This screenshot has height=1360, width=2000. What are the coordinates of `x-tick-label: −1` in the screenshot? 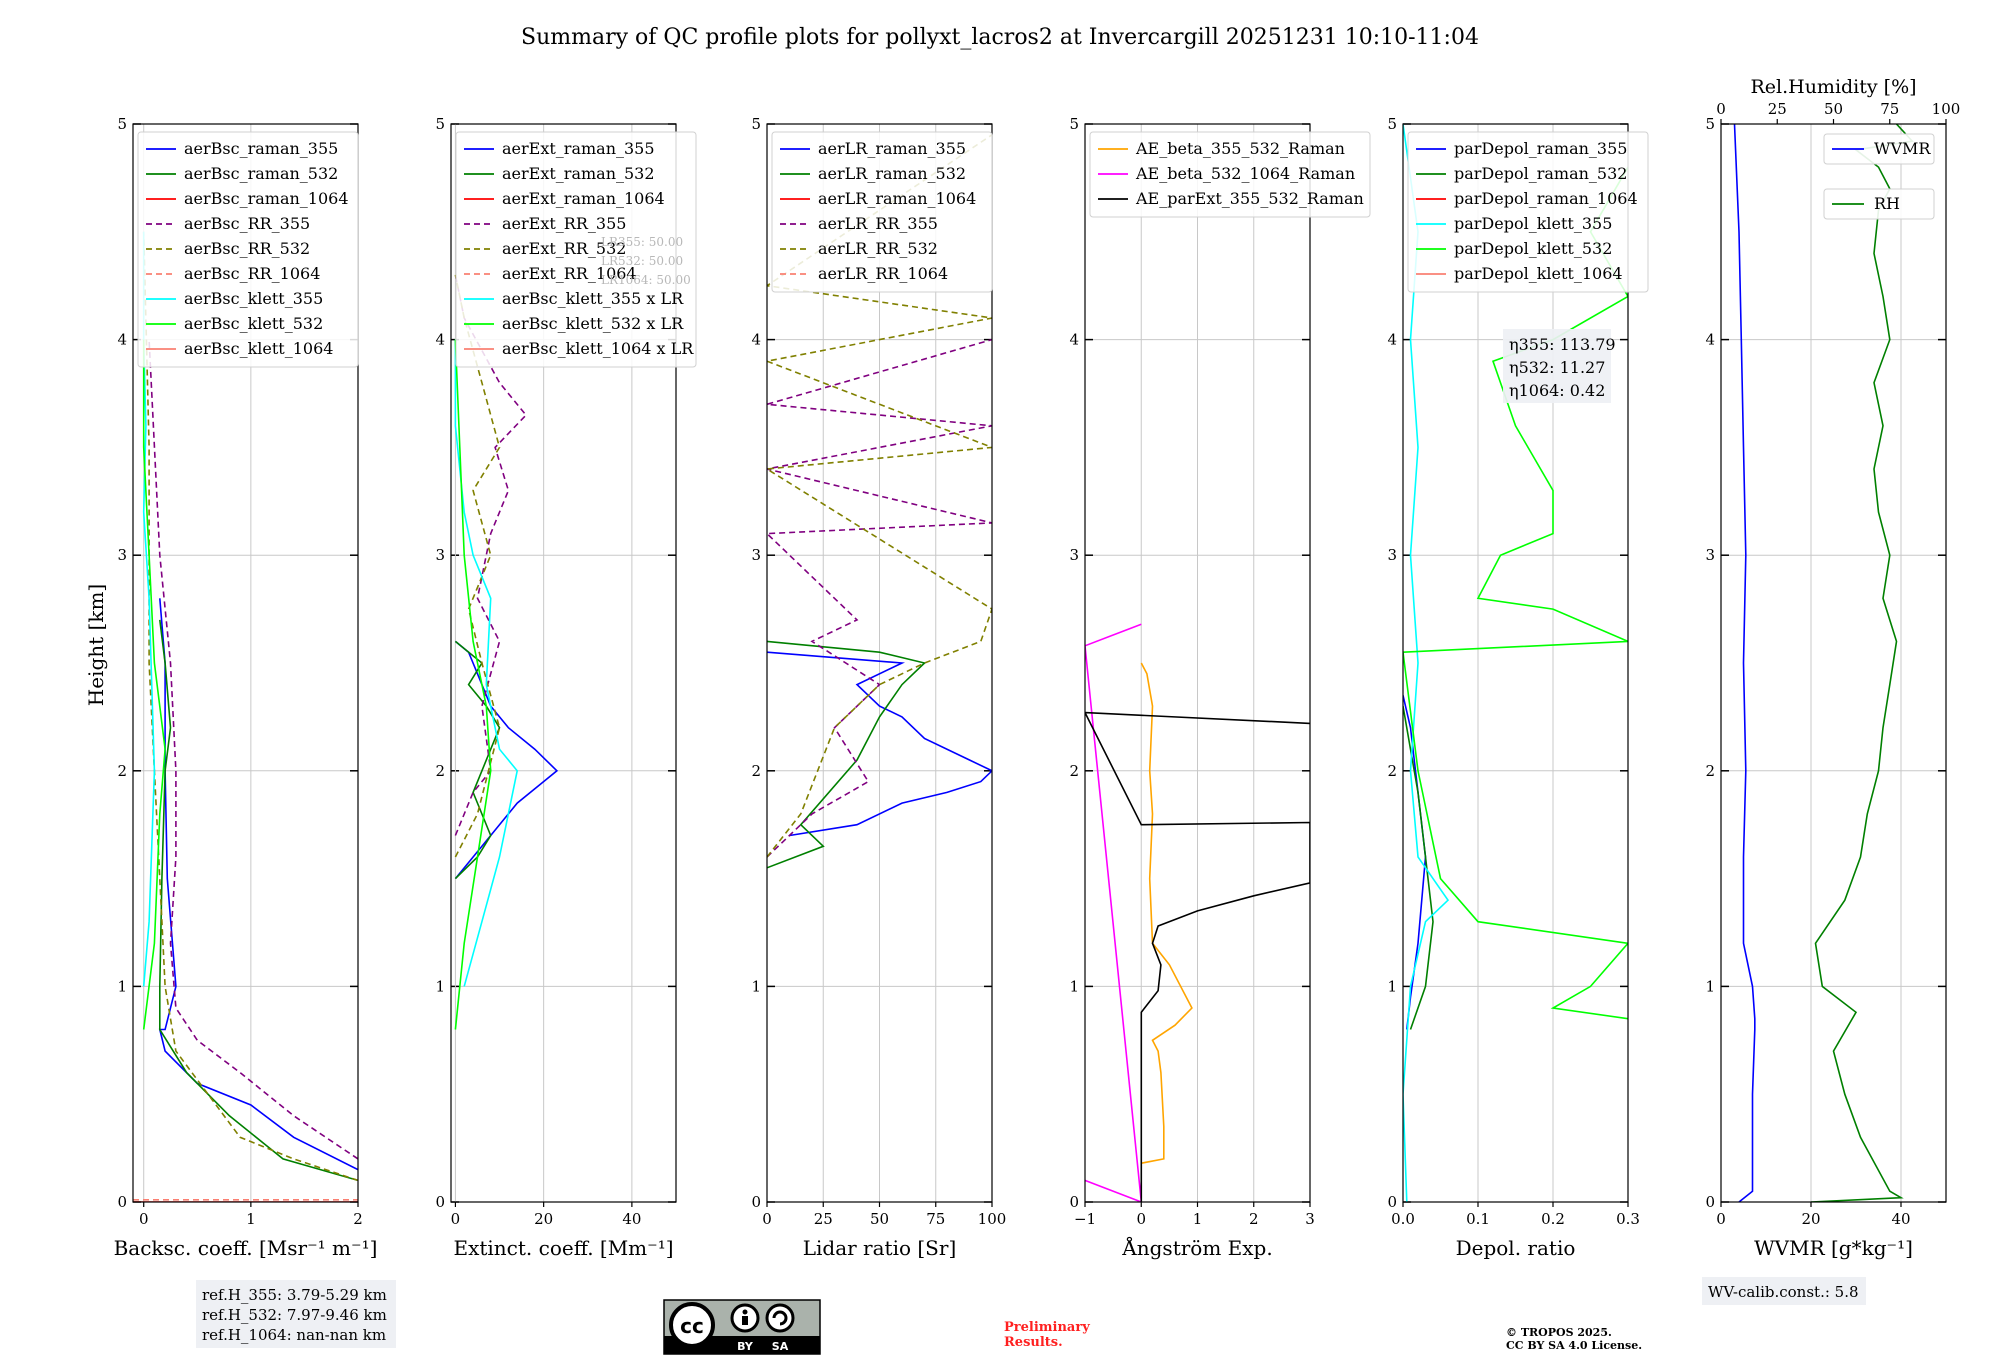 It's located at (1085, 1219).